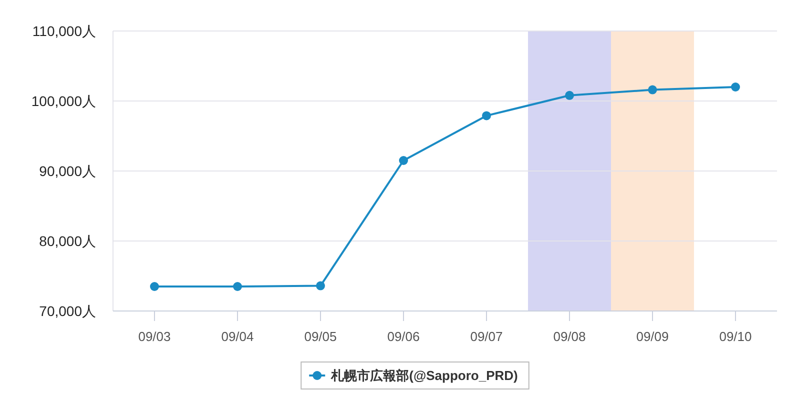 The height and width of the screenshot is (411, 800). I want to click on legend-label: 札幌市広報部(@Sapporo_PRD), so click(424, 375).